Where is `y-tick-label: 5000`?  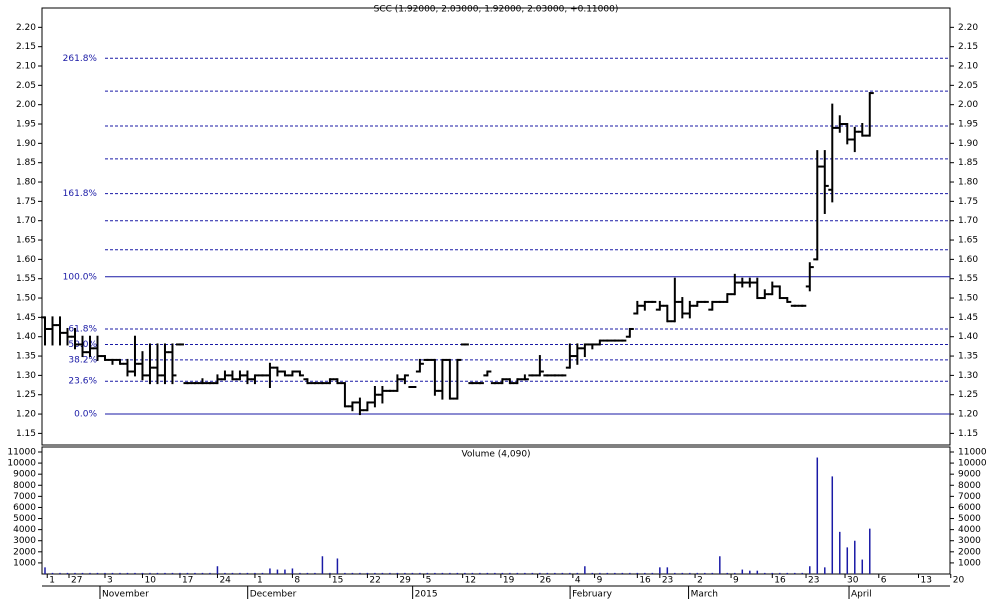 y-tick-label: 5000 is located at coordinates (24, 519).